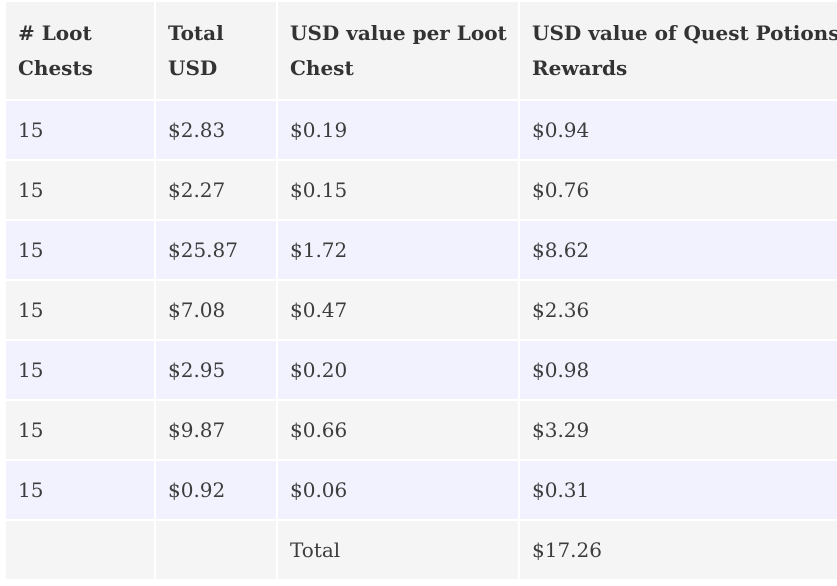 Image resolution: width=837 pixels, height=586 pixels. I want to click on header-total-usd: Total USD, so click(216, 50).